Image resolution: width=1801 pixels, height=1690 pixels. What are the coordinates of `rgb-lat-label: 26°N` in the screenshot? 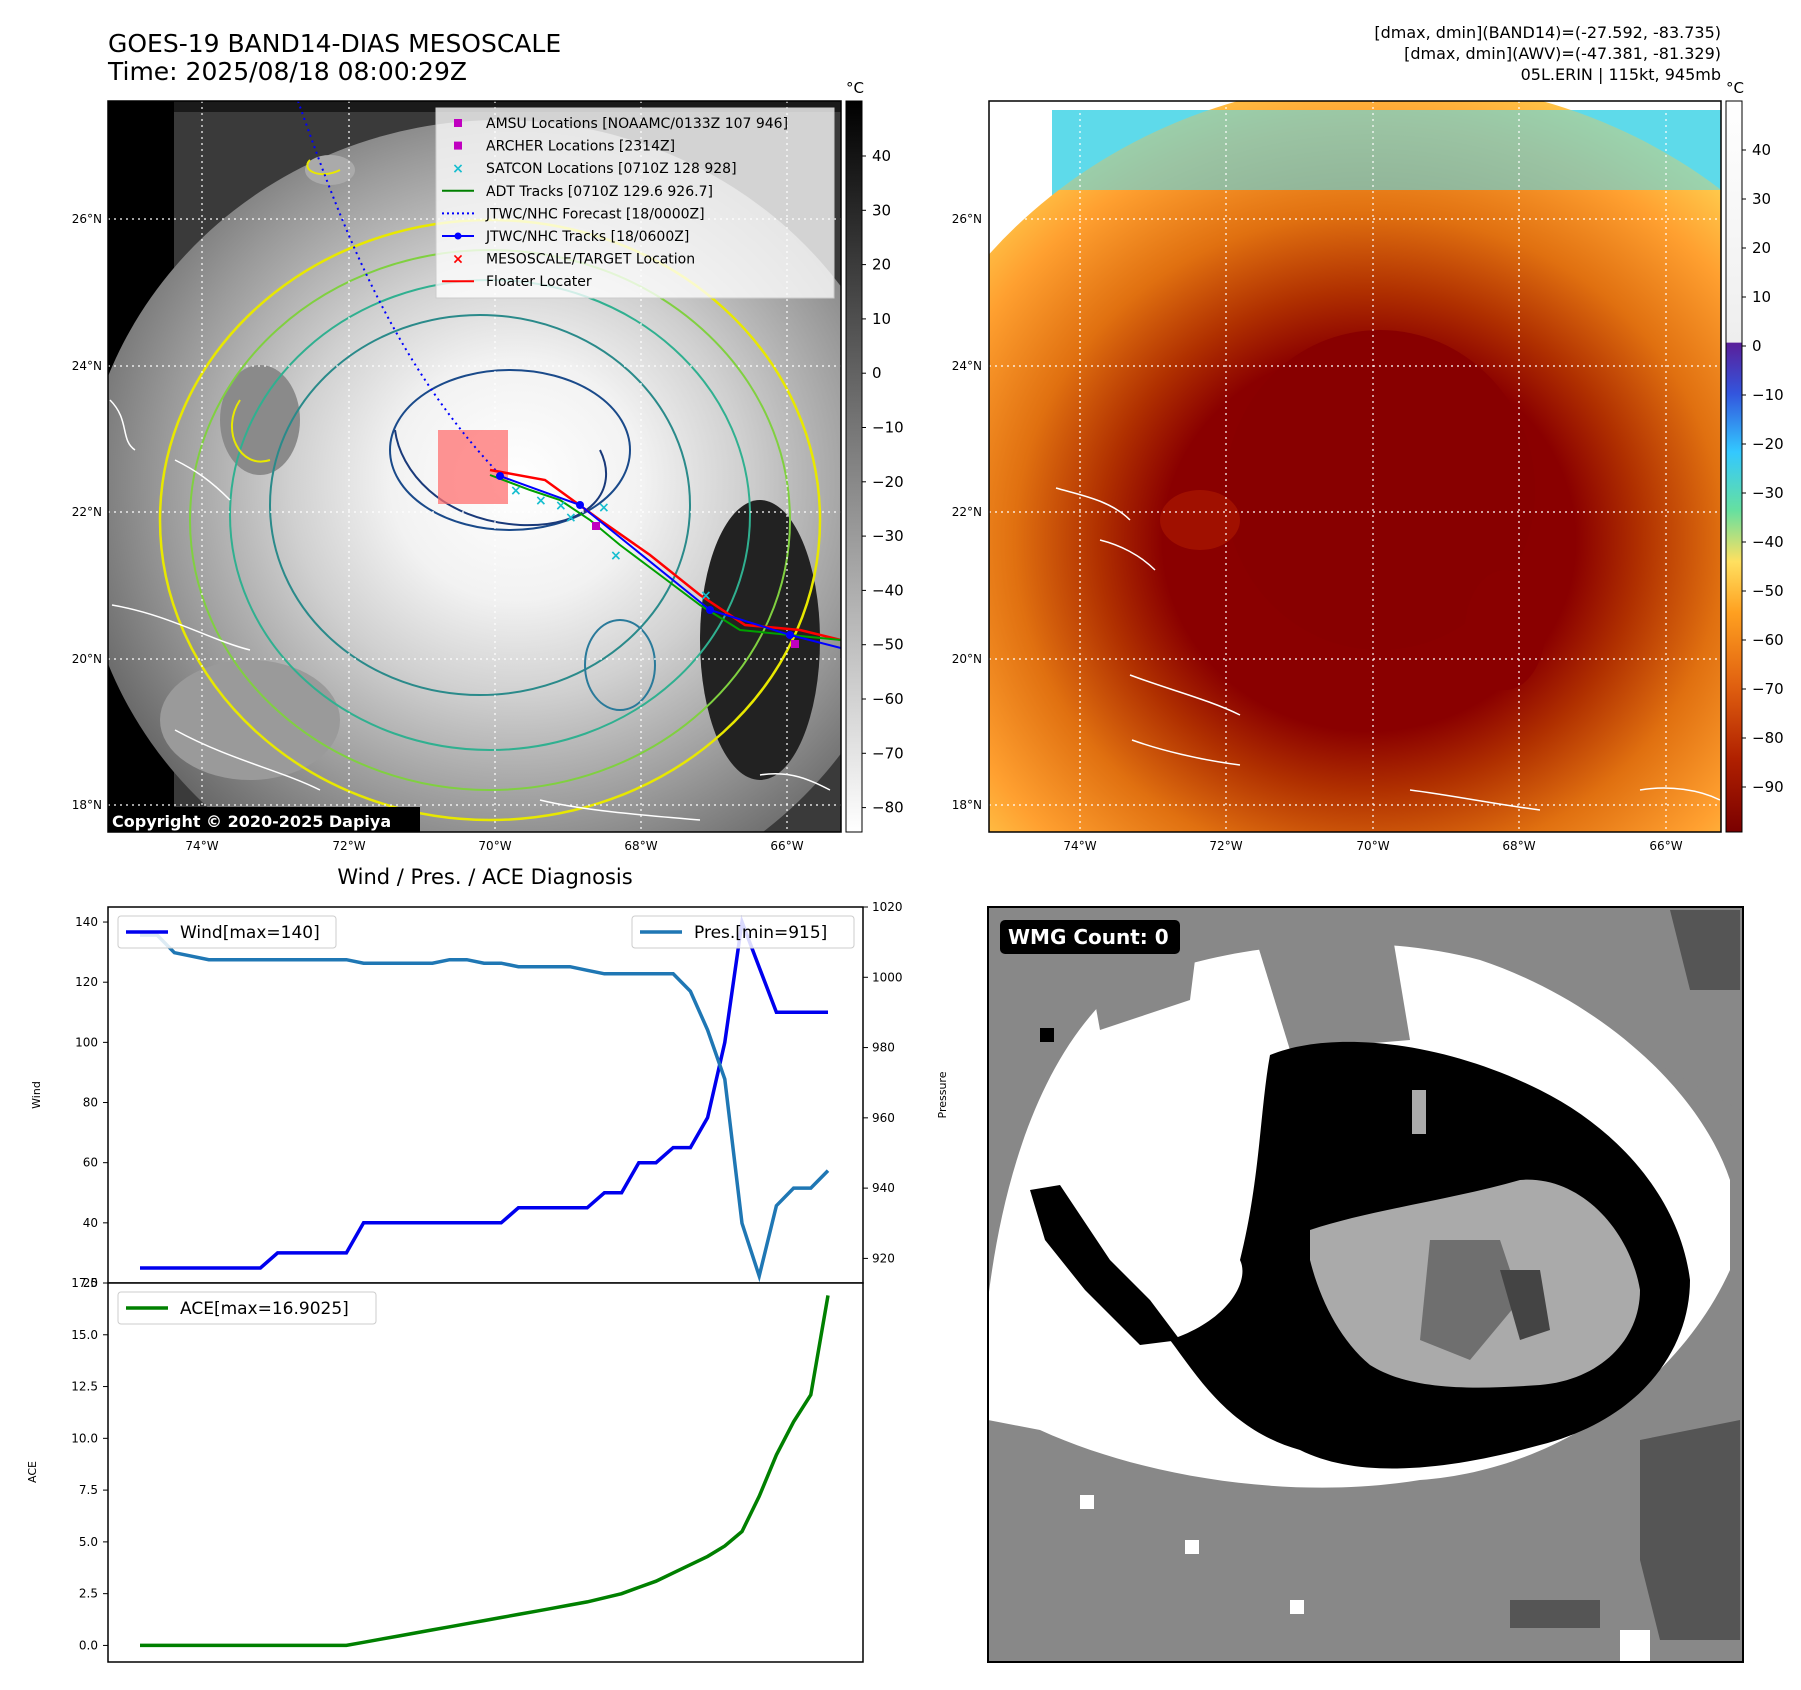 It's located at (967, 219).